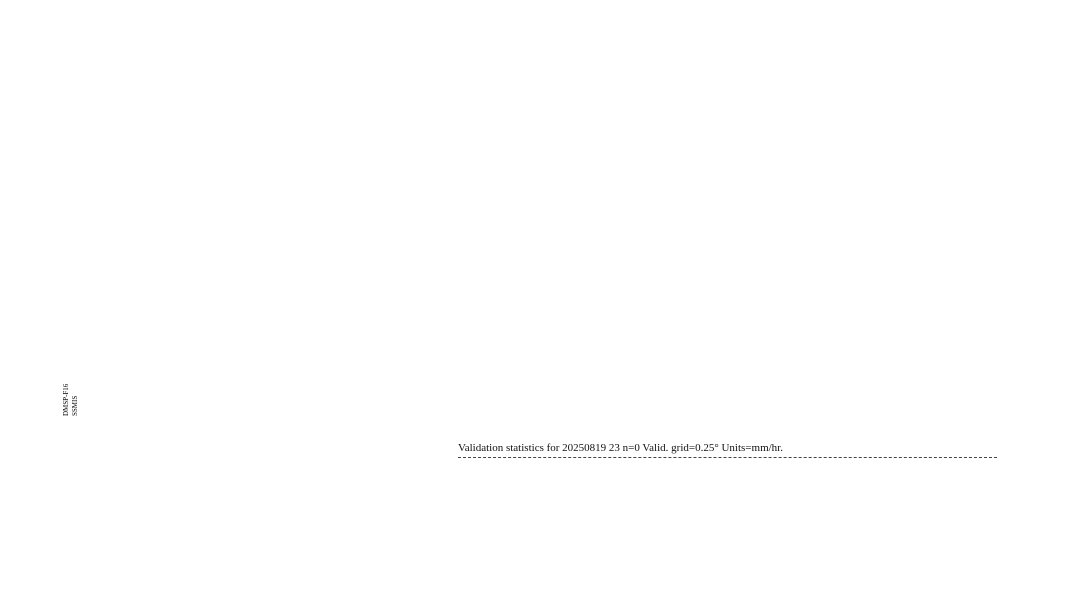 The width and height of the screenshot is (1080, 612). What do you see at coordinates (74, 405) in the screenshot?
I see `sensor-name: SSMIS` at bounding box center [74, 405].